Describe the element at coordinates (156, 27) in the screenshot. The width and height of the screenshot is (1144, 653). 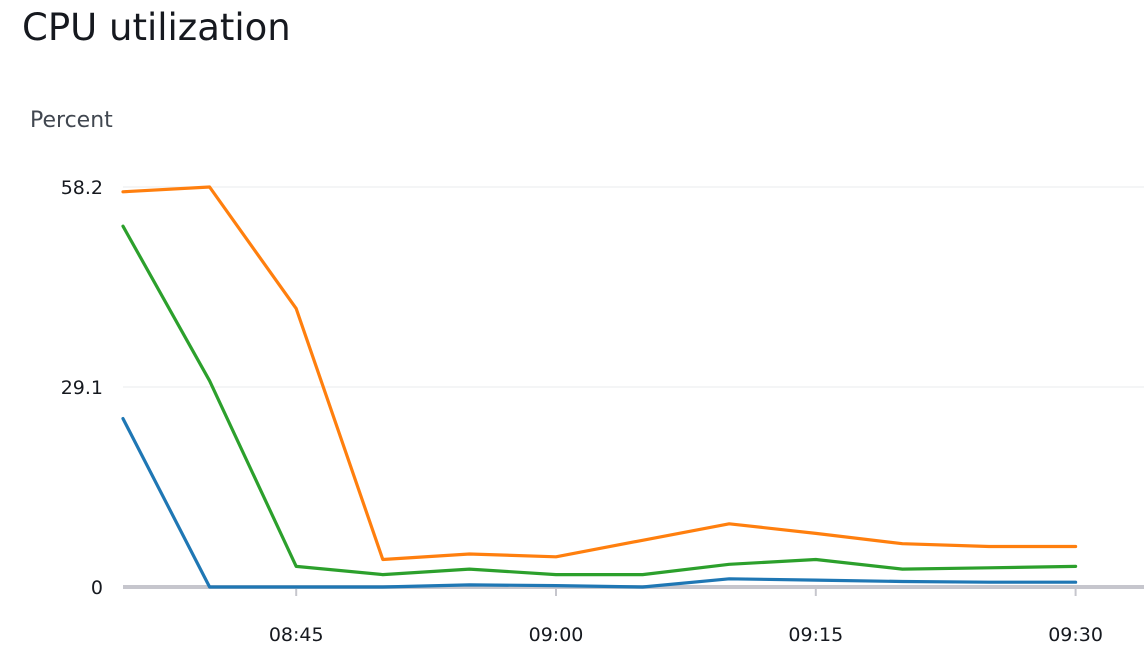
I see `chart-title: CPU utilization` at that location.